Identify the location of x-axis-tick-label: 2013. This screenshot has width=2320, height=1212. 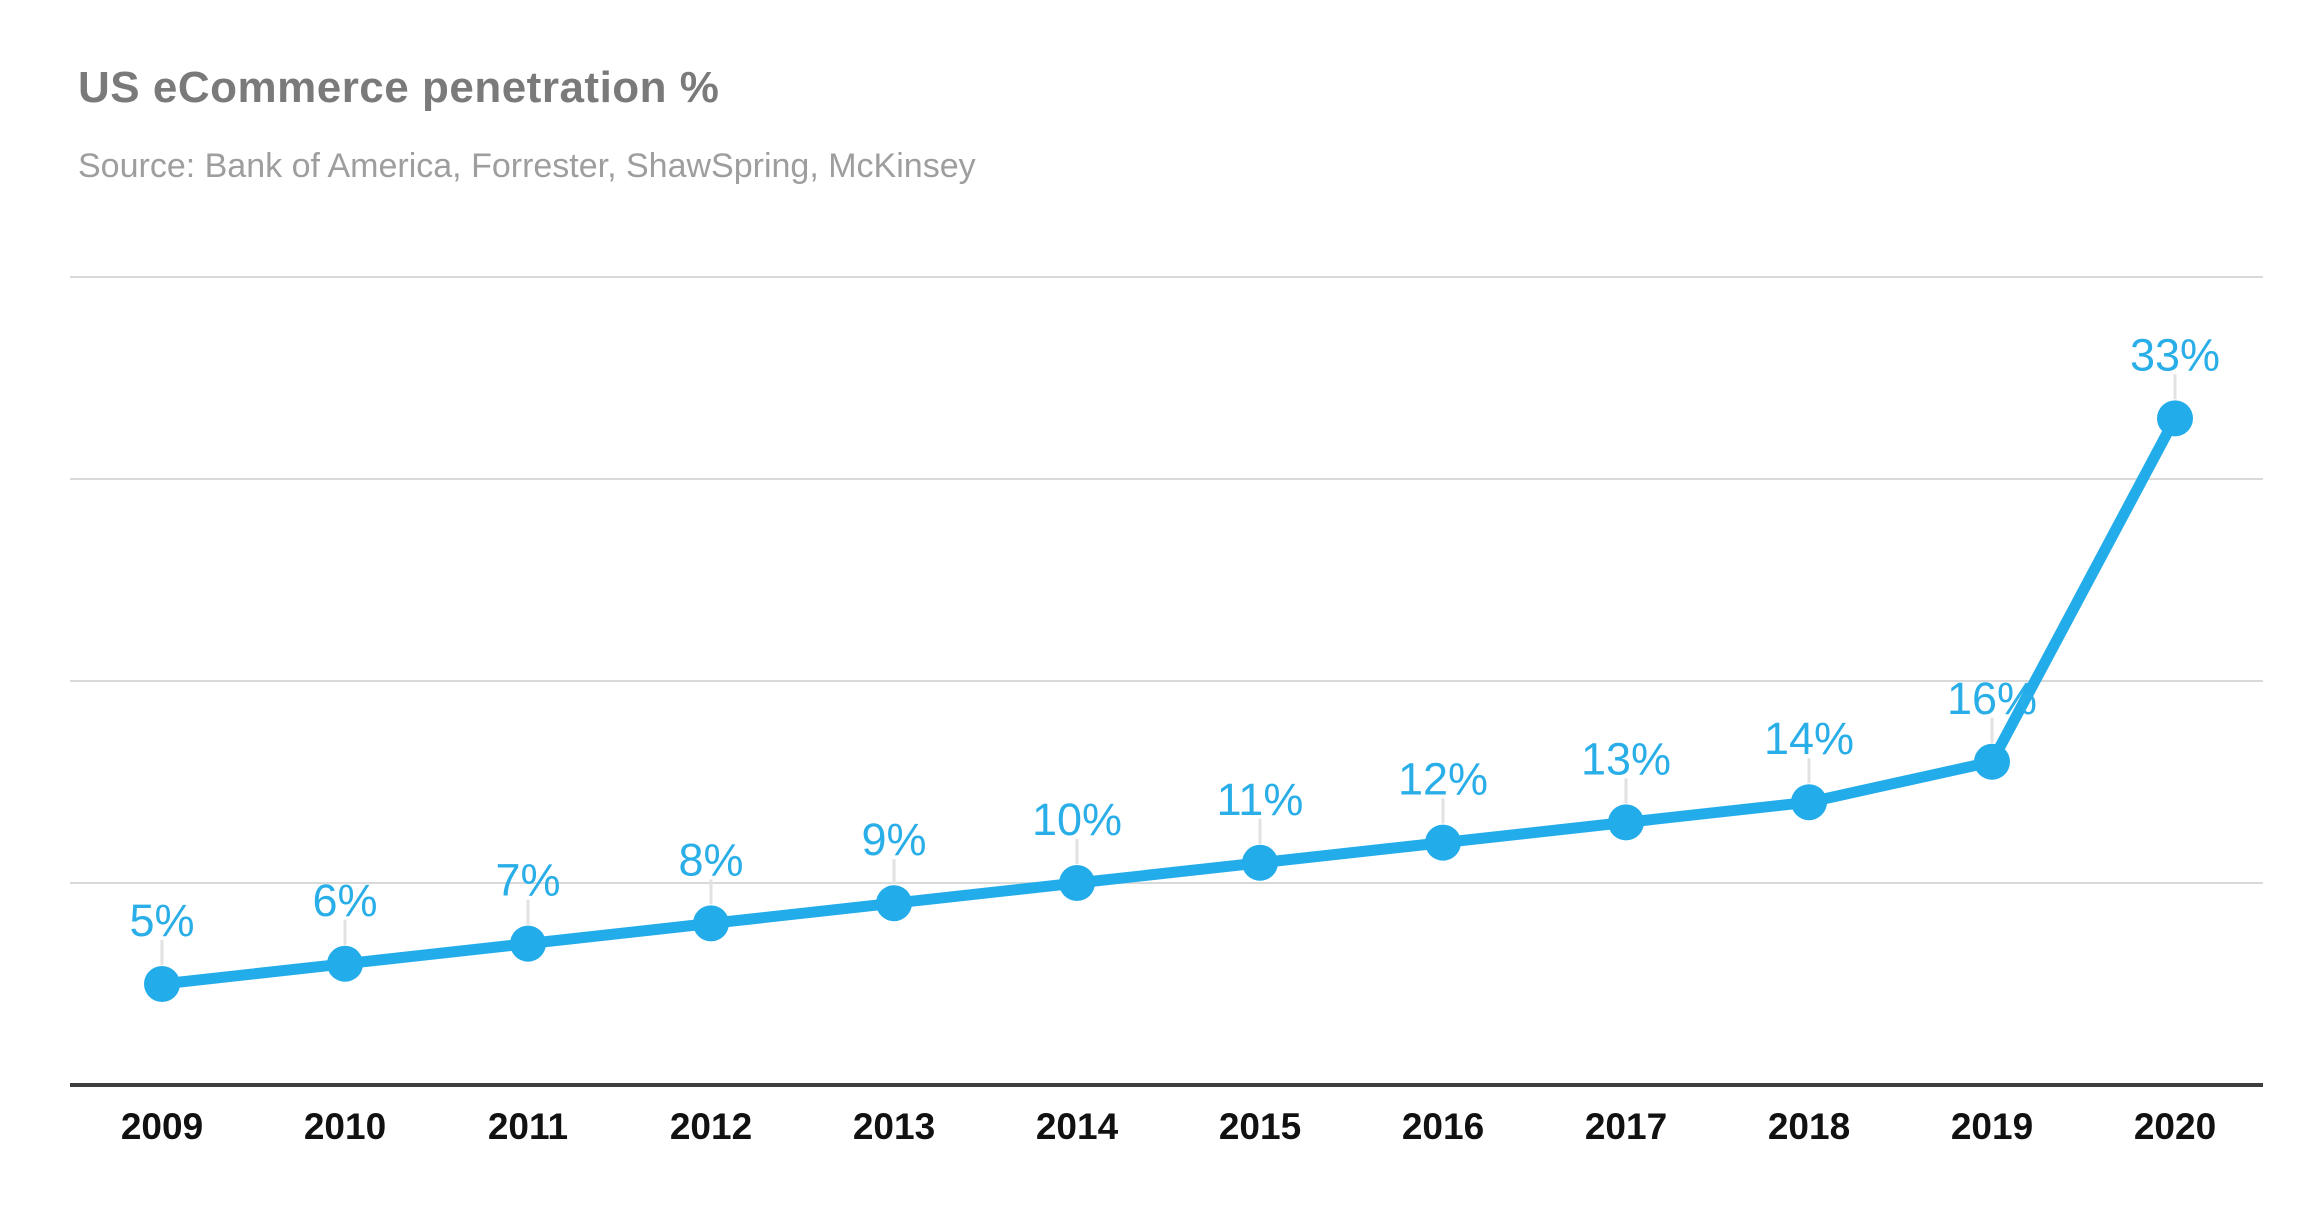
(894, 1126).